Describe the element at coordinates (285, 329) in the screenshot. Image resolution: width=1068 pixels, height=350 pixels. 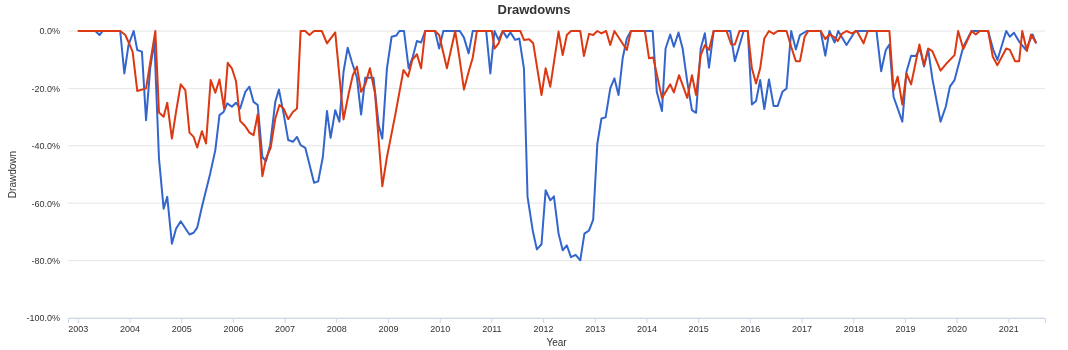
I see `x-tick-label: 2007` at that location.